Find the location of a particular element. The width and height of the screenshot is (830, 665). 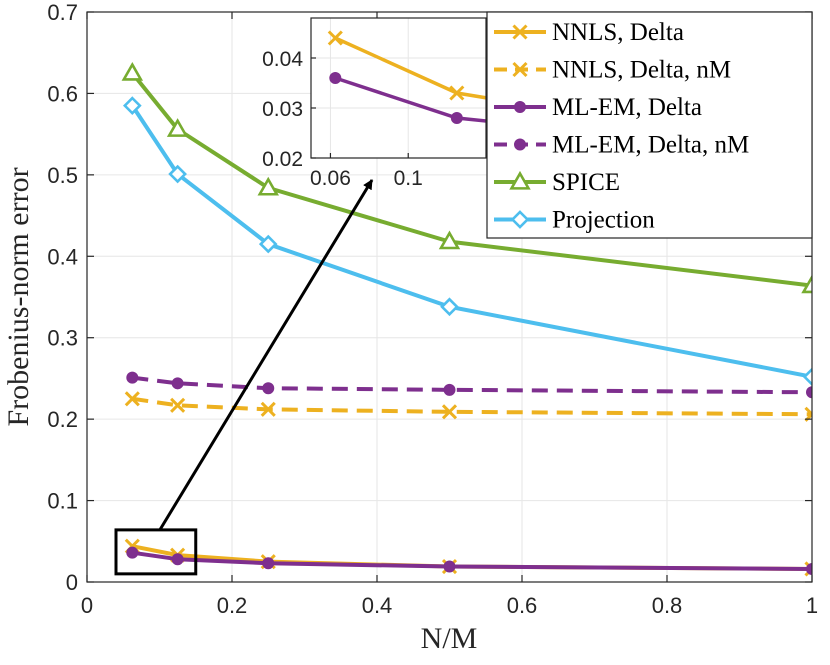

inset-axes: 0.06 0.1 0.02 0.03 0.04 is located at coordinates (342, 119).